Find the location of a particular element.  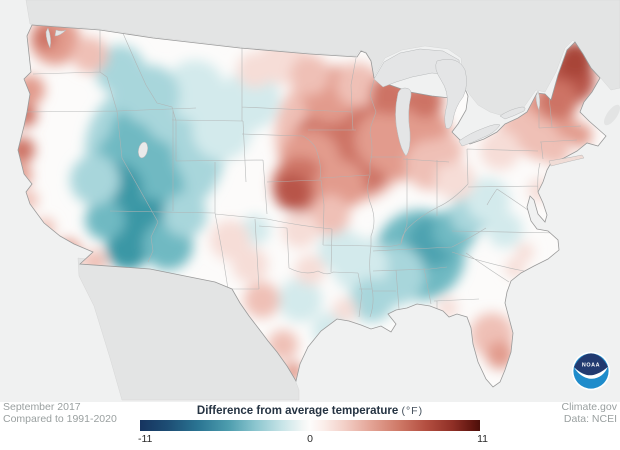

noaa-logo-sky is located at coordinates (591, 364).